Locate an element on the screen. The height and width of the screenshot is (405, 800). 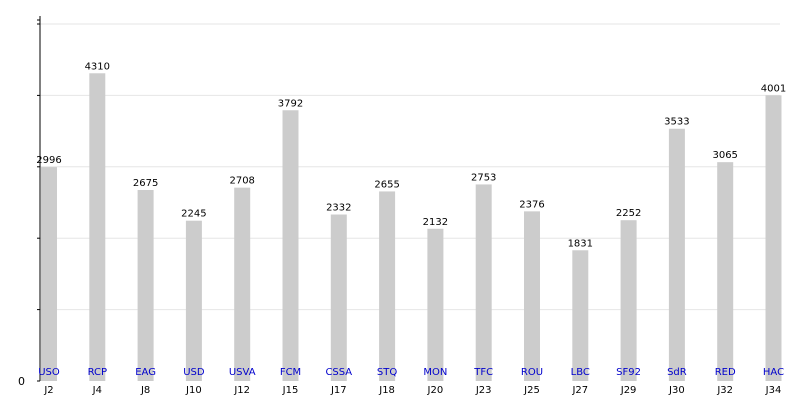
opponent-label: HAC is located at coordinates (773, 372).